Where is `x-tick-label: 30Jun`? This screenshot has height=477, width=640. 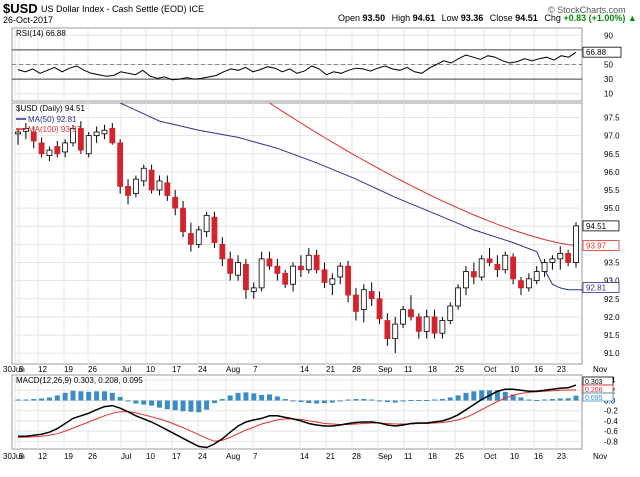
x-tick-label: 30Jun is located at coordinates (14, 369).